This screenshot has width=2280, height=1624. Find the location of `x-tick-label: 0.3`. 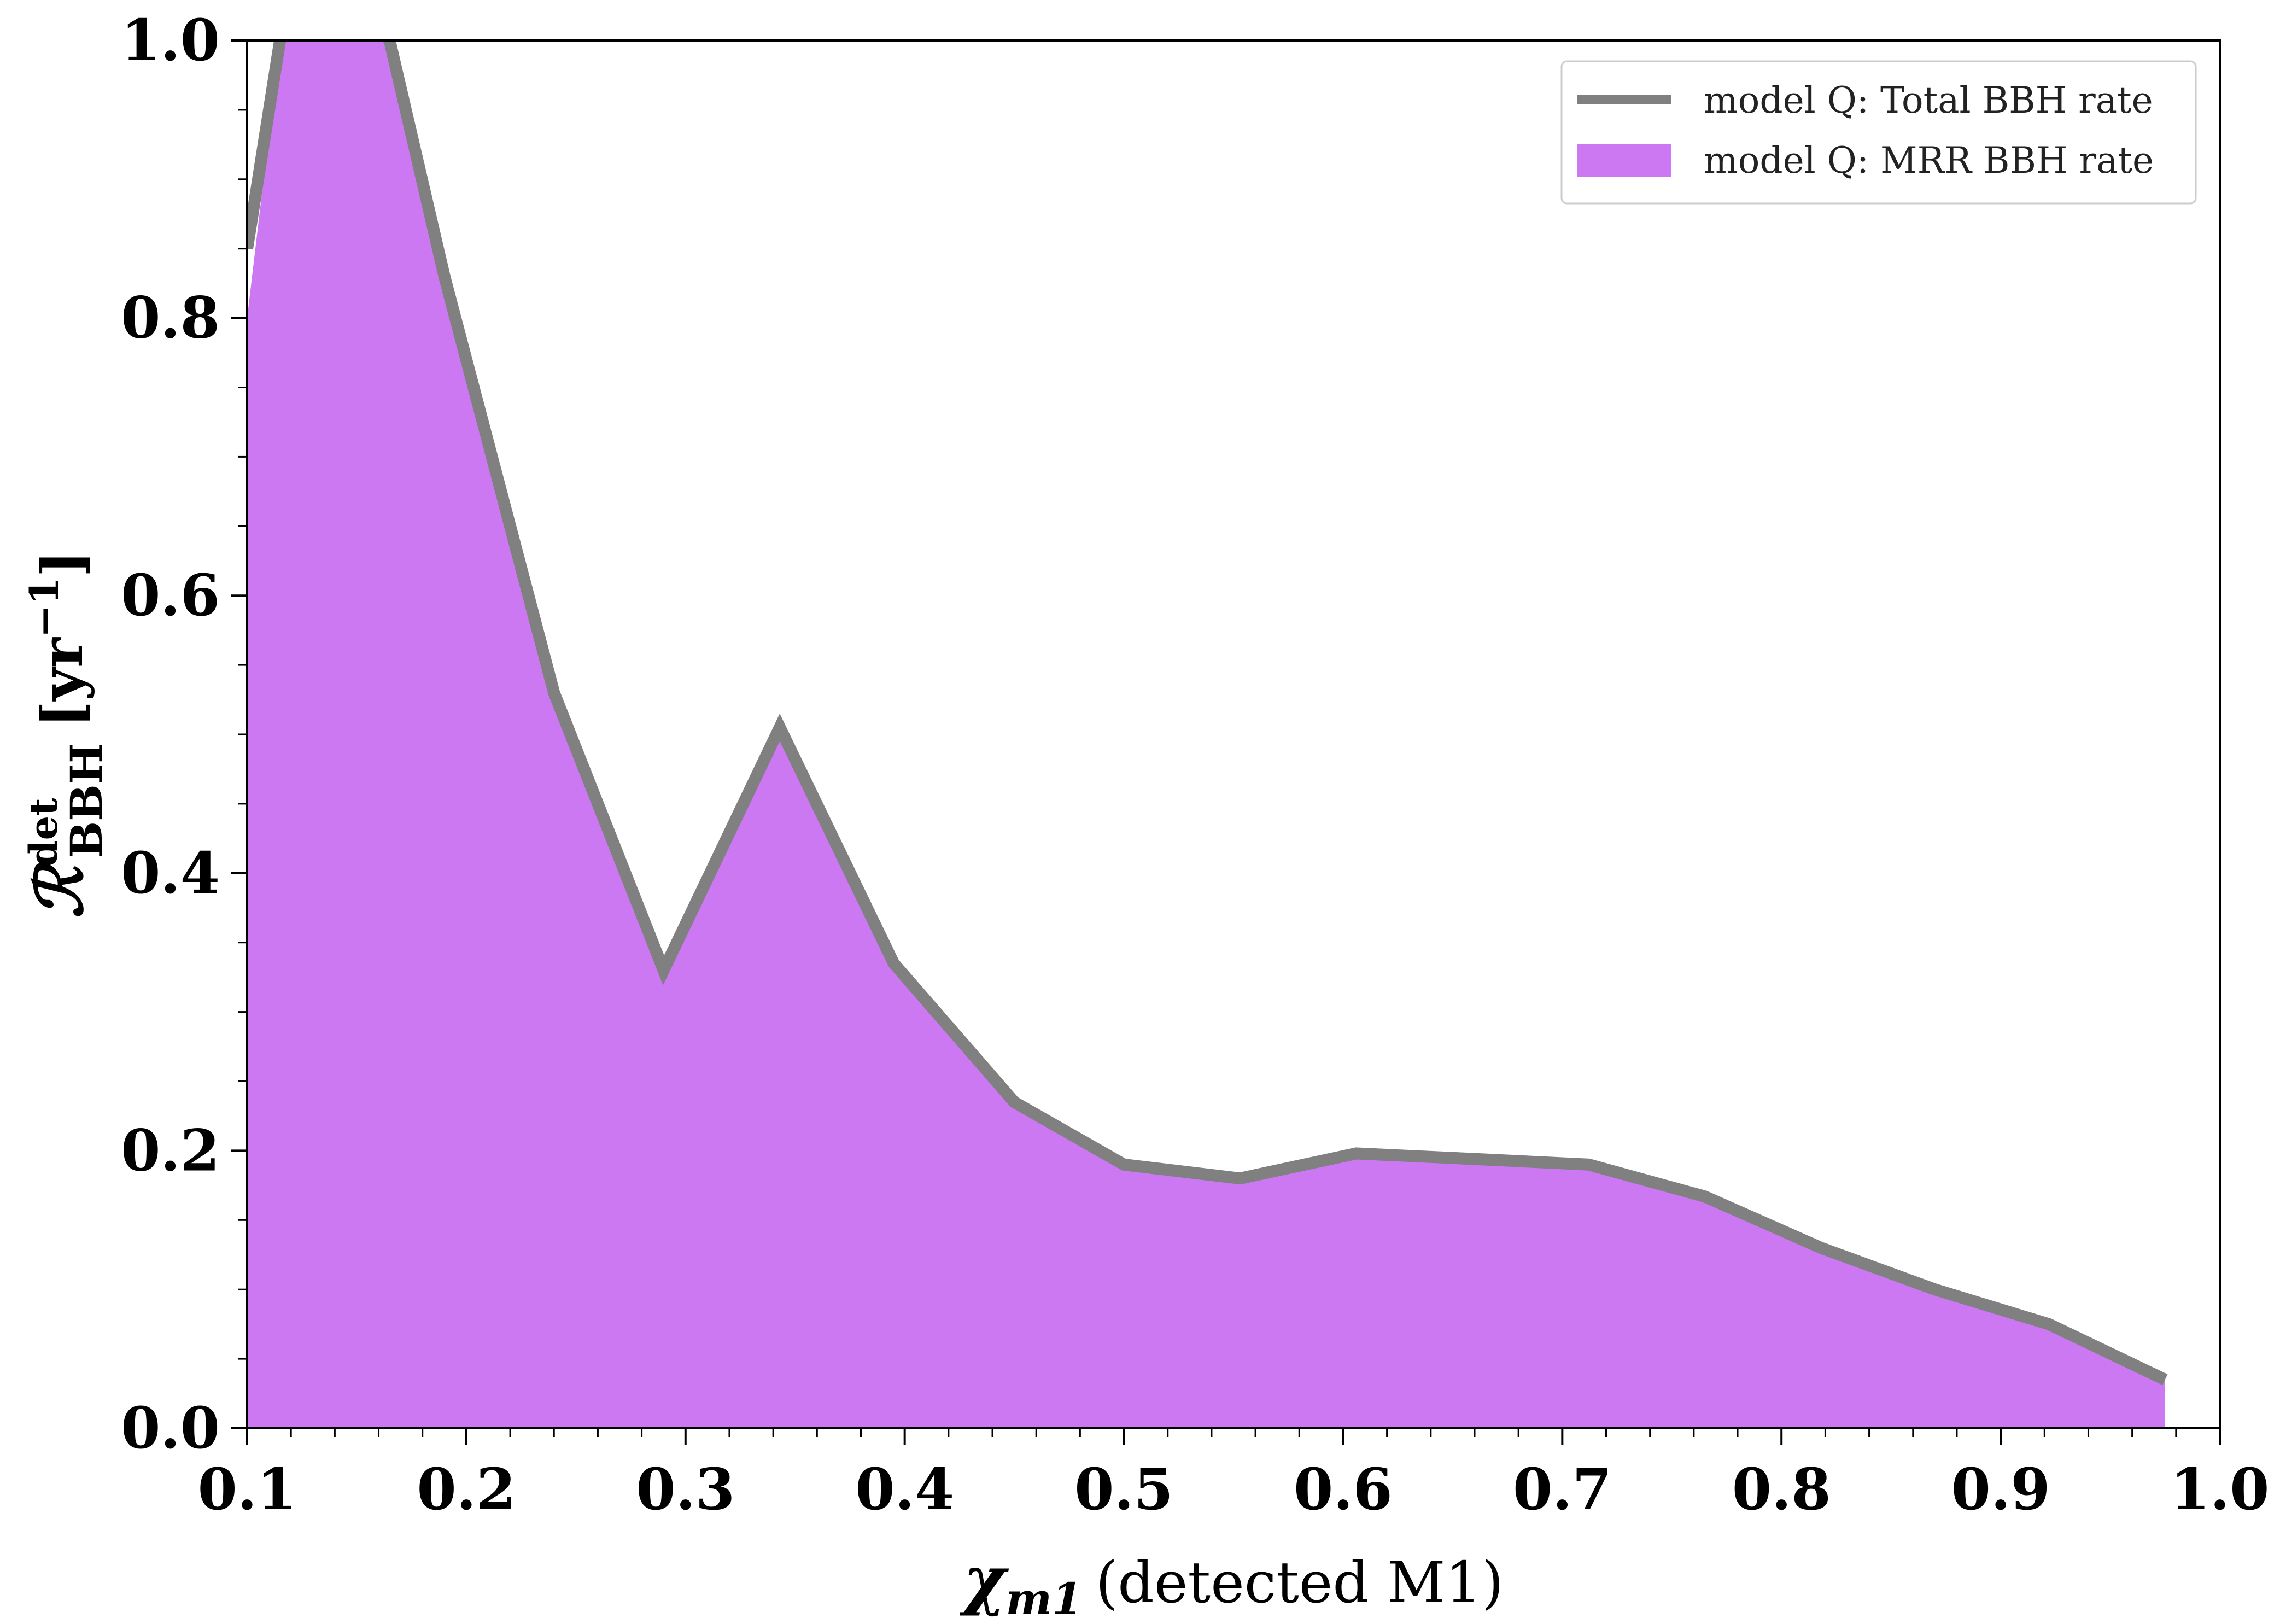

x-tick-label: 0.3 is located at coordinates (686, 1490).